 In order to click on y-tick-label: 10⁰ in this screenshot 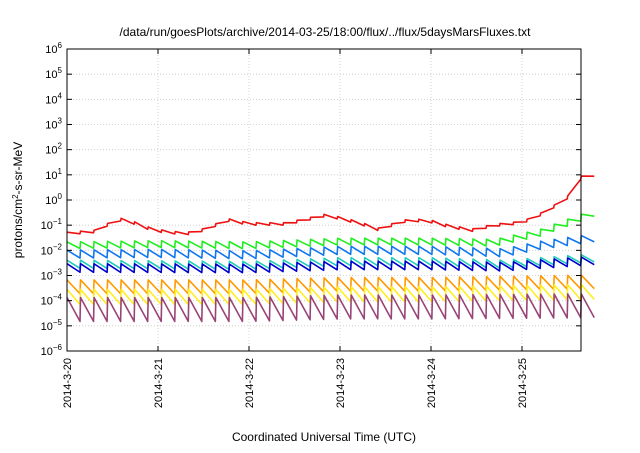, I will do `click(53, 199)`.